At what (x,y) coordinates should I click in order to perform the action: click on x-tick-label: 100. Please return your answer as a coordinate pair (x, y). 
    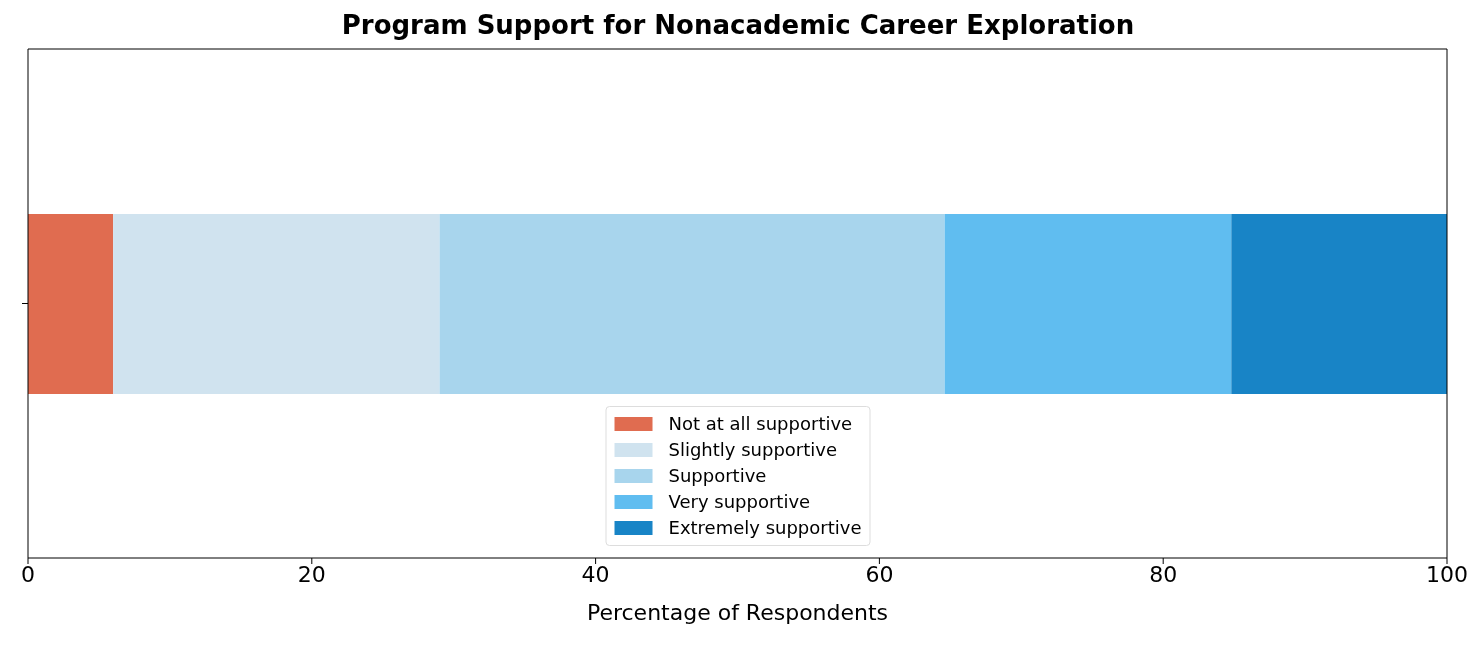
    Looking at the image, I should click on (1447, 574).